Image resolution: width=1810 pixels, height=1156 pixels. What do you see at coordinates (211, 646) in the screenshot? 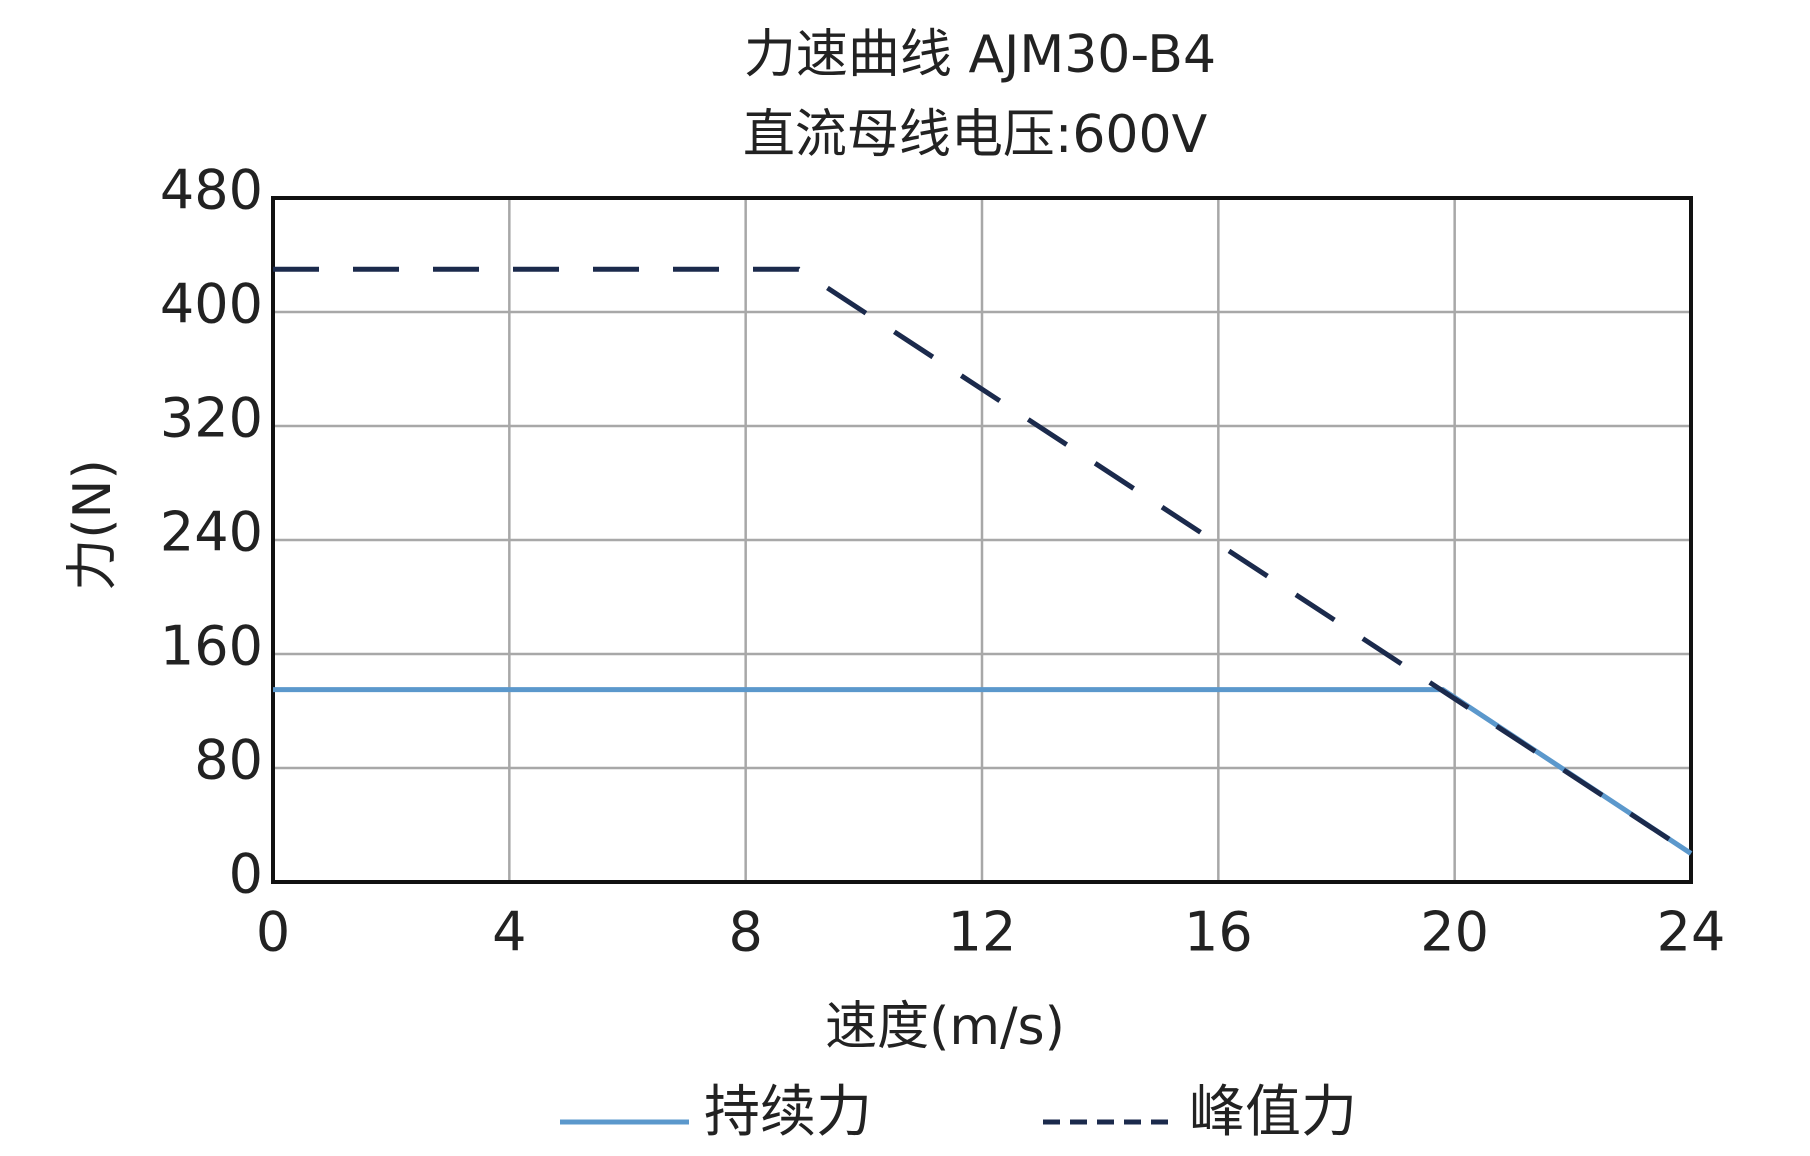
I see `y-tick-label: 160` at bounding box center [211, 646].